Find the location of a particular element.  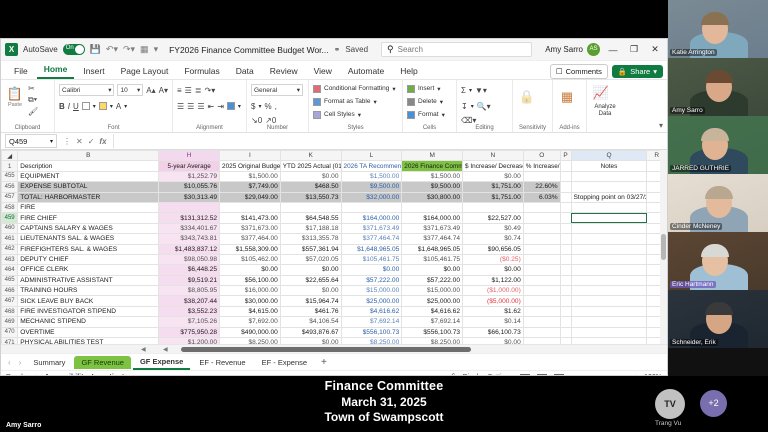

decrease-decimal-icon: ↗0 is located at coordinates (271, 120).